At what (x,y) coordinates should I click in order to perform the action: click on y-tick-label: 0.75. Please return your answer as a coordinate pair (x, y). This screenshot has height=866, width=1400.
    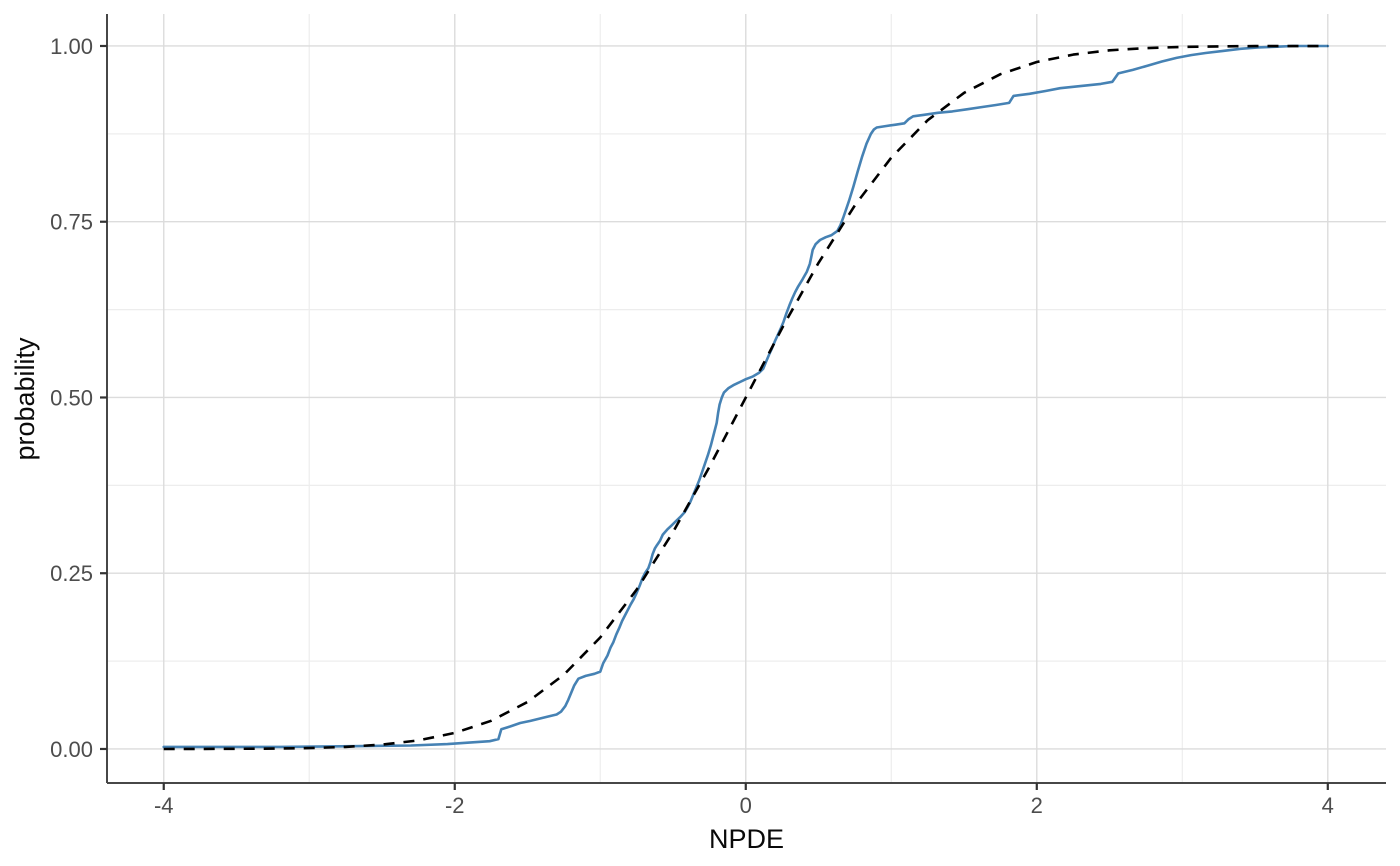
    Looking at the image, I should click on (71, 222).